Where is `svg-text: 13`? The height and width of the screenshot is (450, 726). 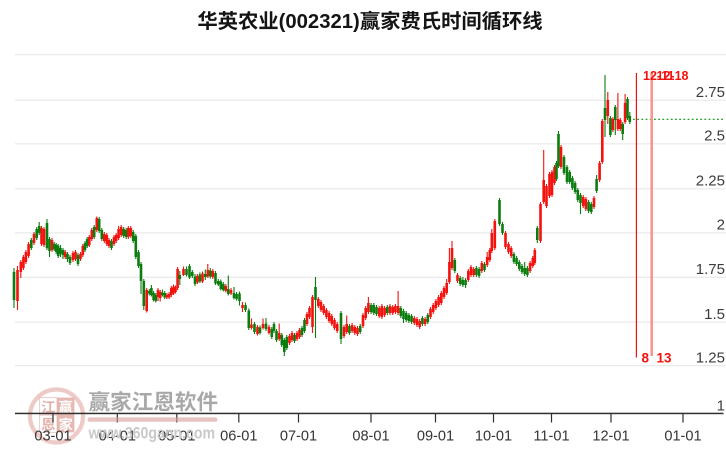
svg-text: 13 is located at coordinates (665, 358).